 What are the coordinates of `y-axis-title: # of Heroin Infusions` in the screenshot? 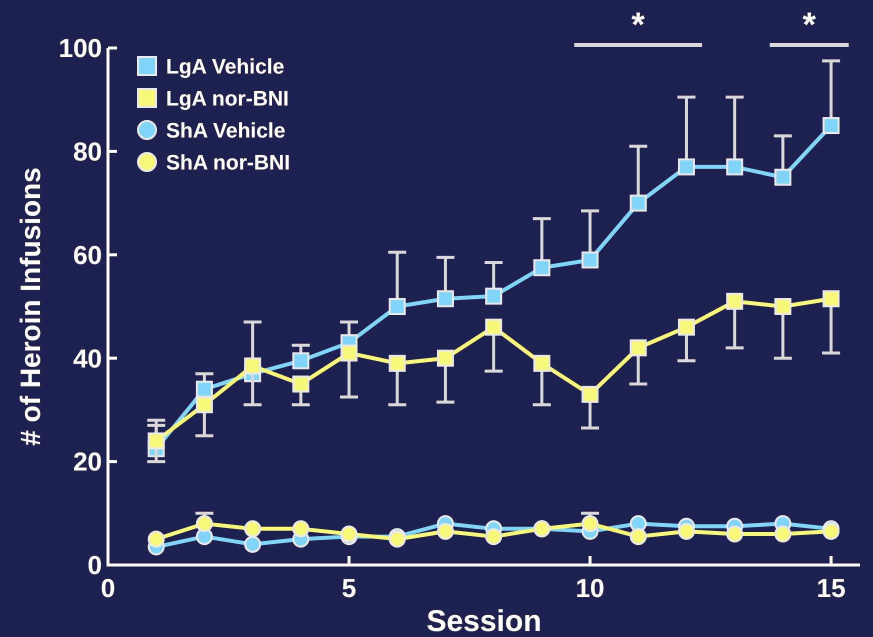 It's located at (30, 306).